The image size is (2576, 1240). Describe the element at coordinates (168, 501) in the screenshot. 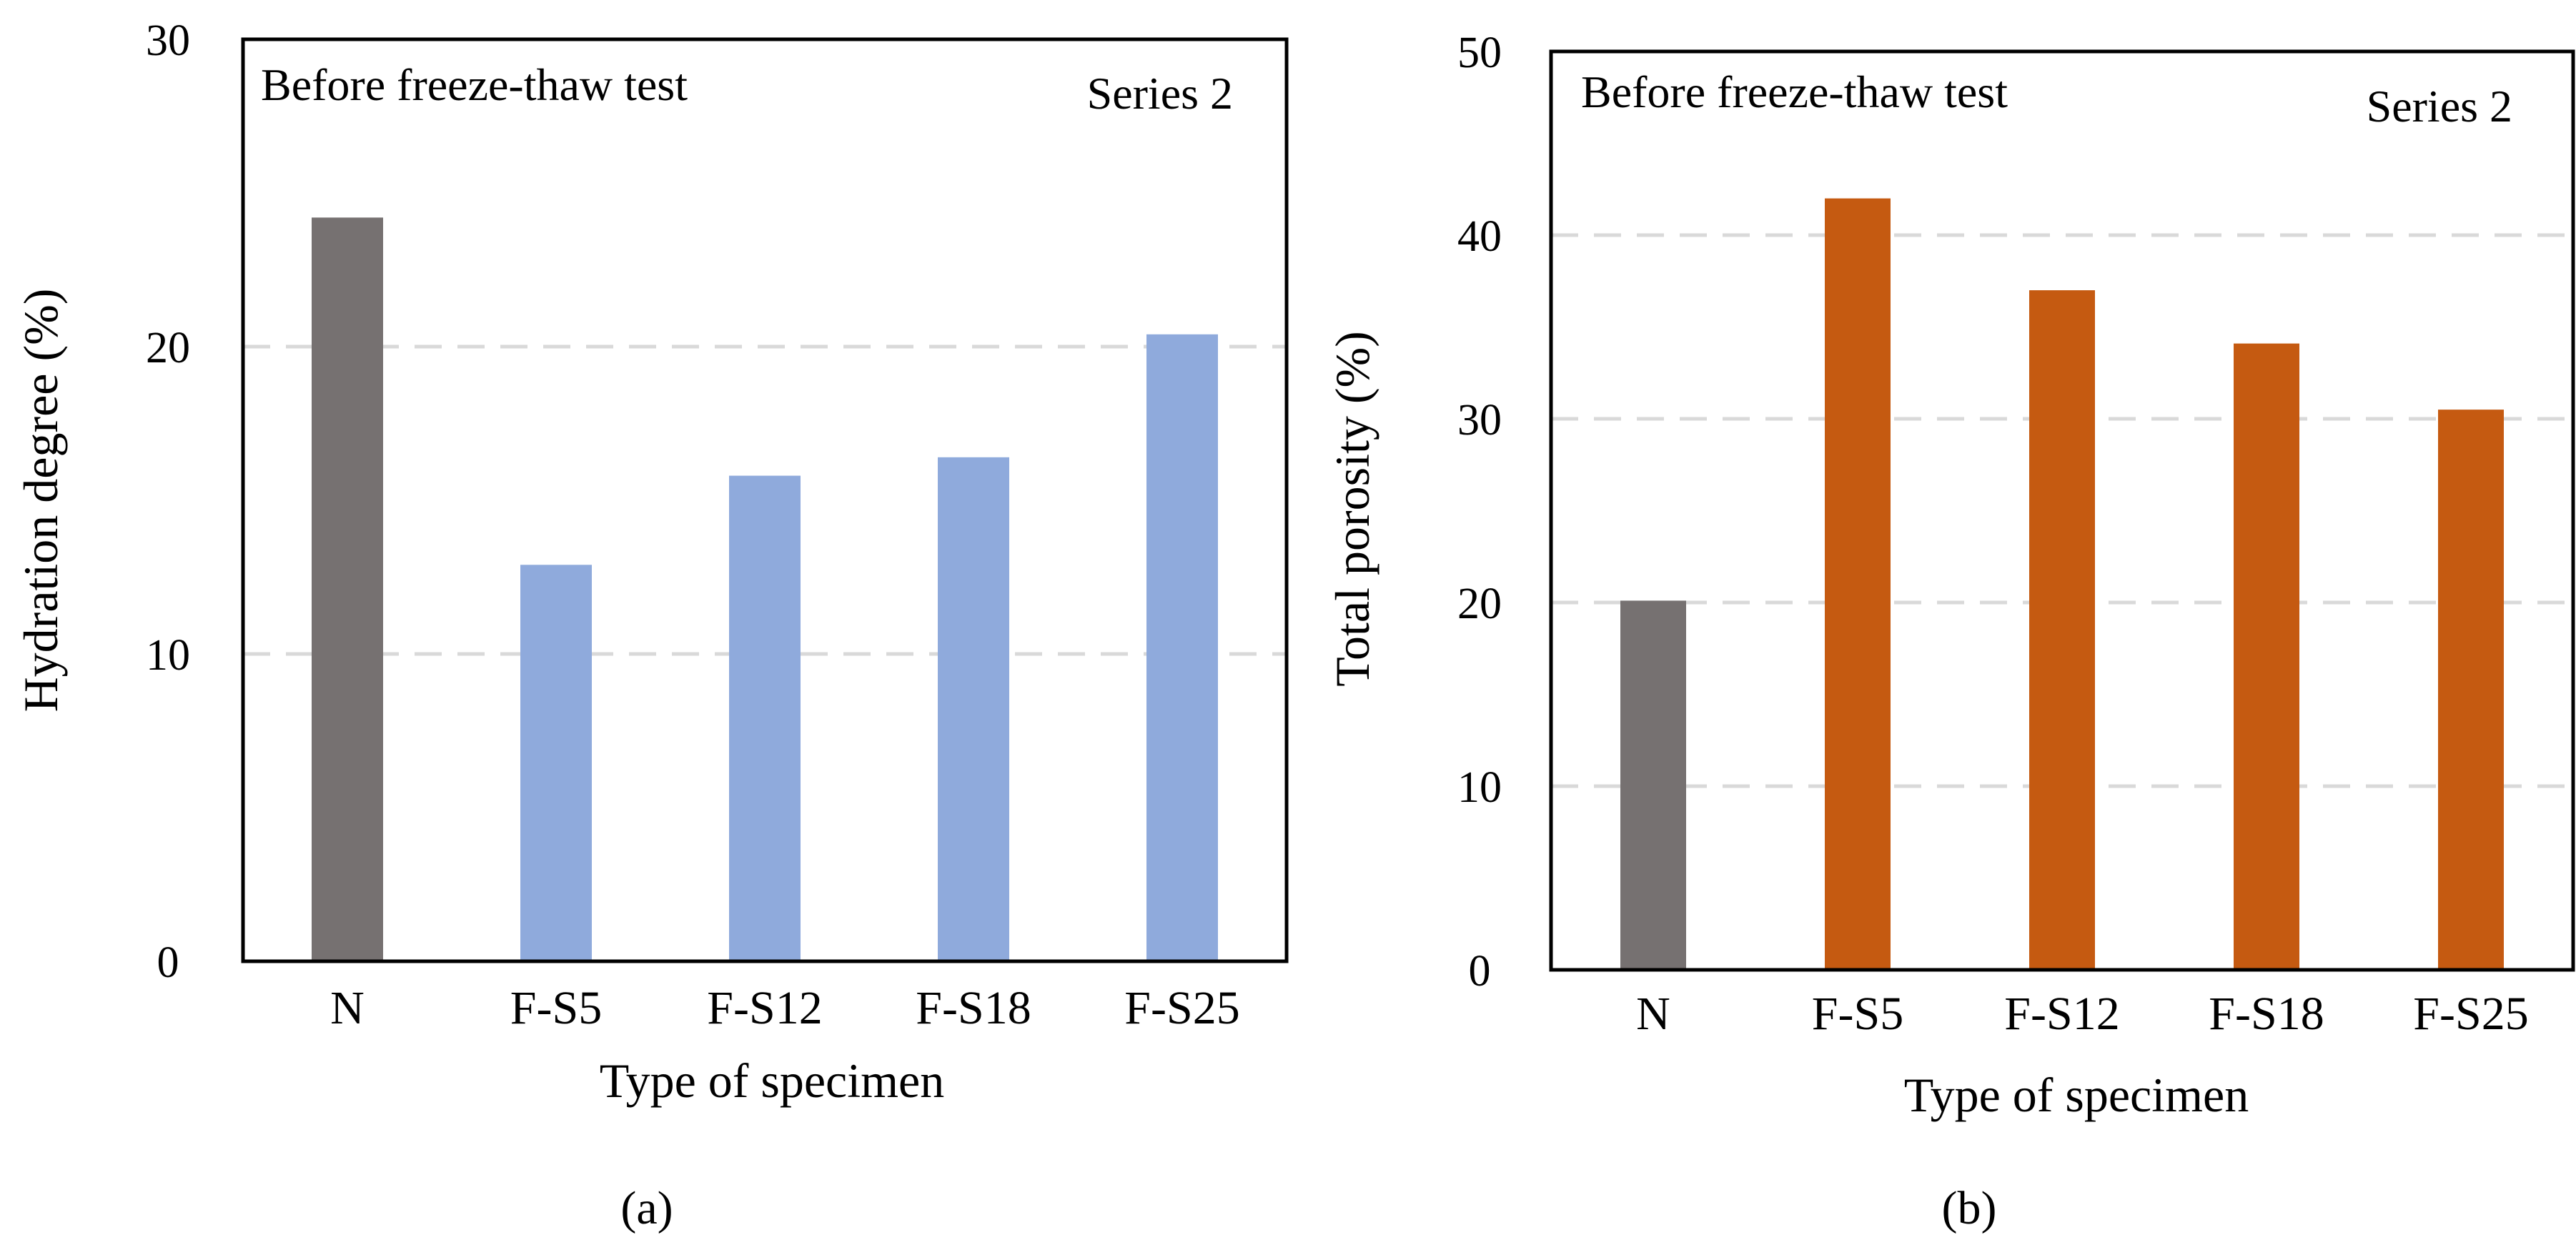

I see `y-tick-labels: 0 10 20 30` at that location.